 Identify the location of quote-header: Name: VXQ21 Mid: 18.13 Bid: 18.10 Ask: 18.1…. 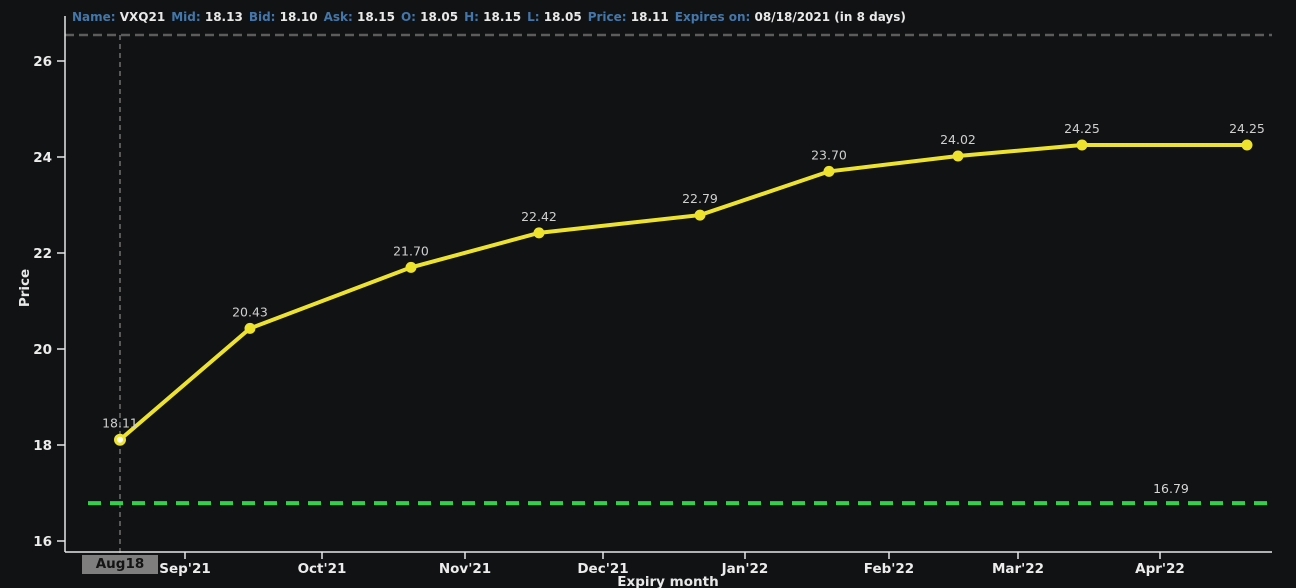
(492, 17).